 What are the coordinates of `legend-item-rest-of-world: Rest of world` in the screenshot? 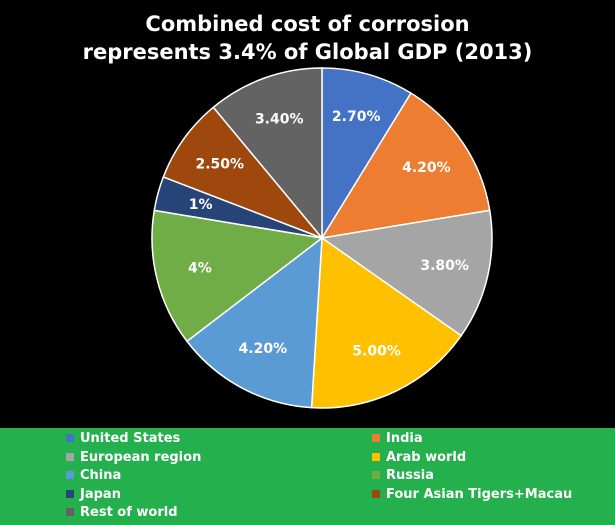 It's located at (122, 513).